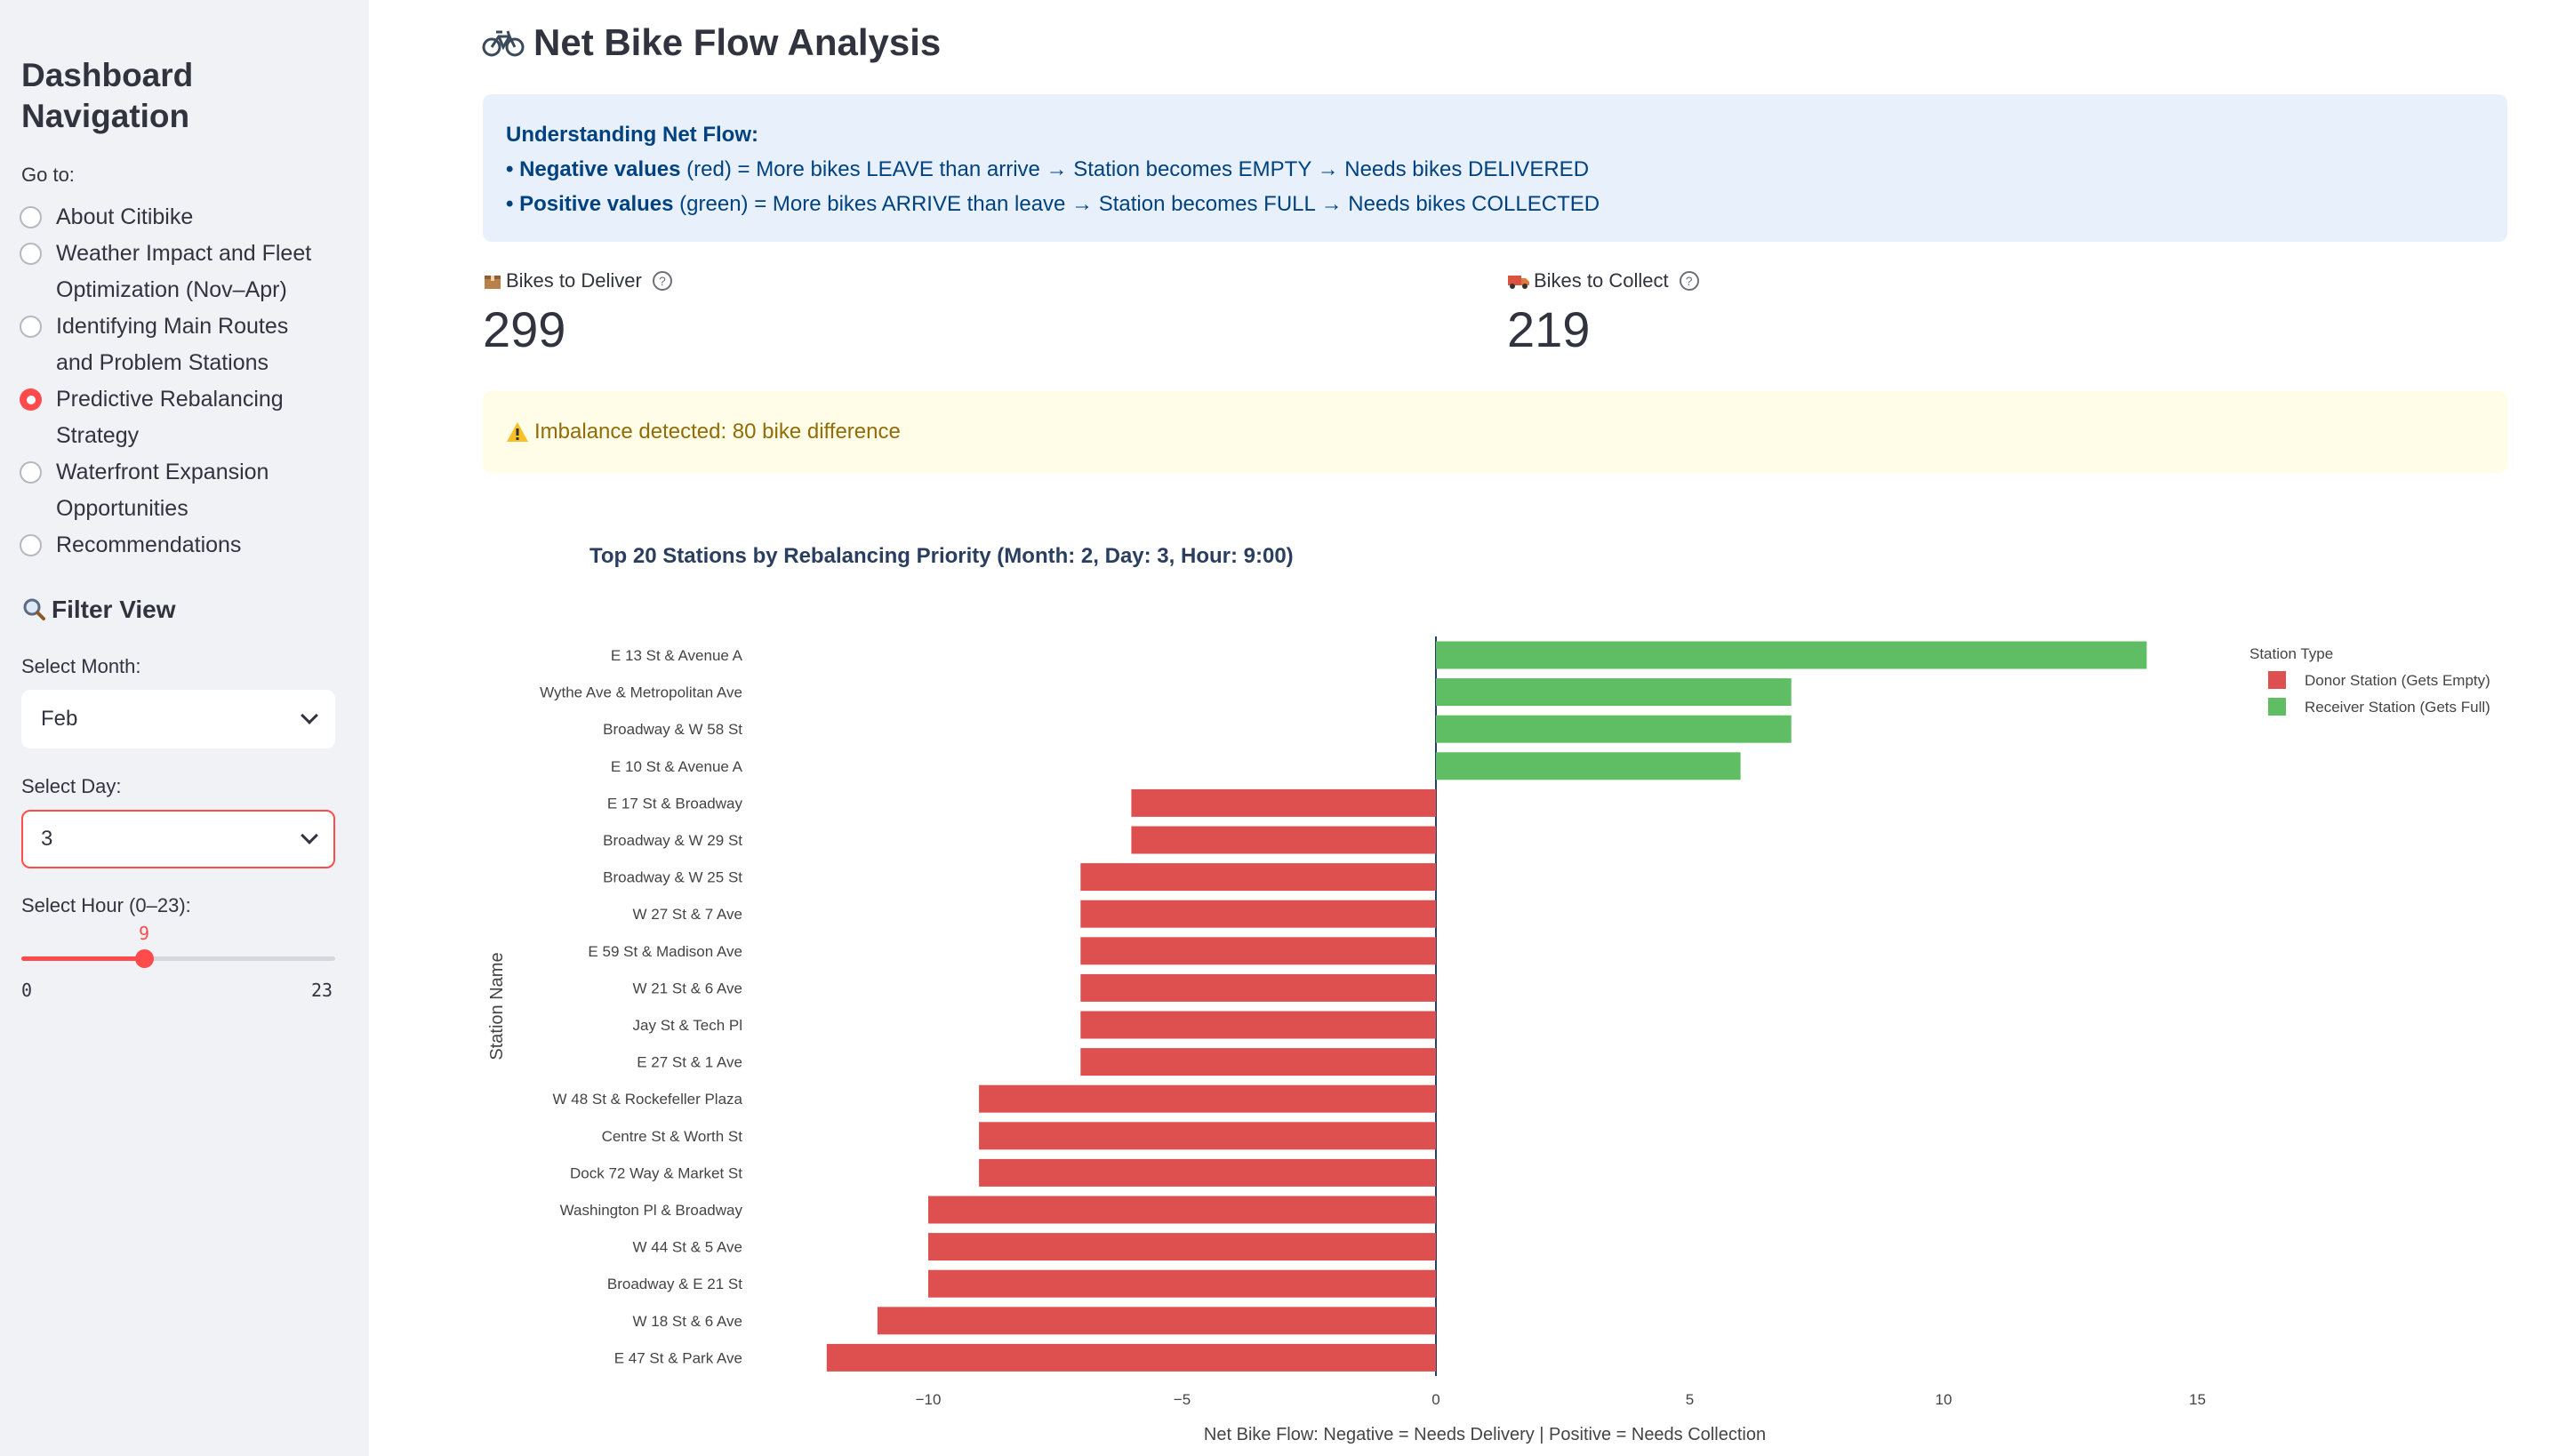 The image size is (2550, 1456). What do you see at coordinates (145, 958) in the screenshot?
I see `hour-slider-thumb` at bounding box center [145, 958].